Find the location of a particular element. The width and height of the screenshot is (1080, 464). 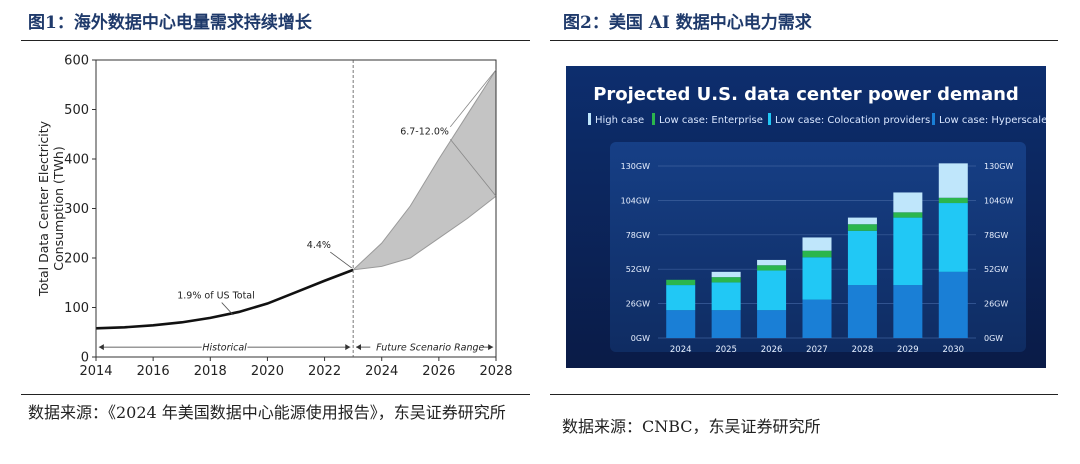

x-tick-label: 2030 is located at coordinates (953, 350).